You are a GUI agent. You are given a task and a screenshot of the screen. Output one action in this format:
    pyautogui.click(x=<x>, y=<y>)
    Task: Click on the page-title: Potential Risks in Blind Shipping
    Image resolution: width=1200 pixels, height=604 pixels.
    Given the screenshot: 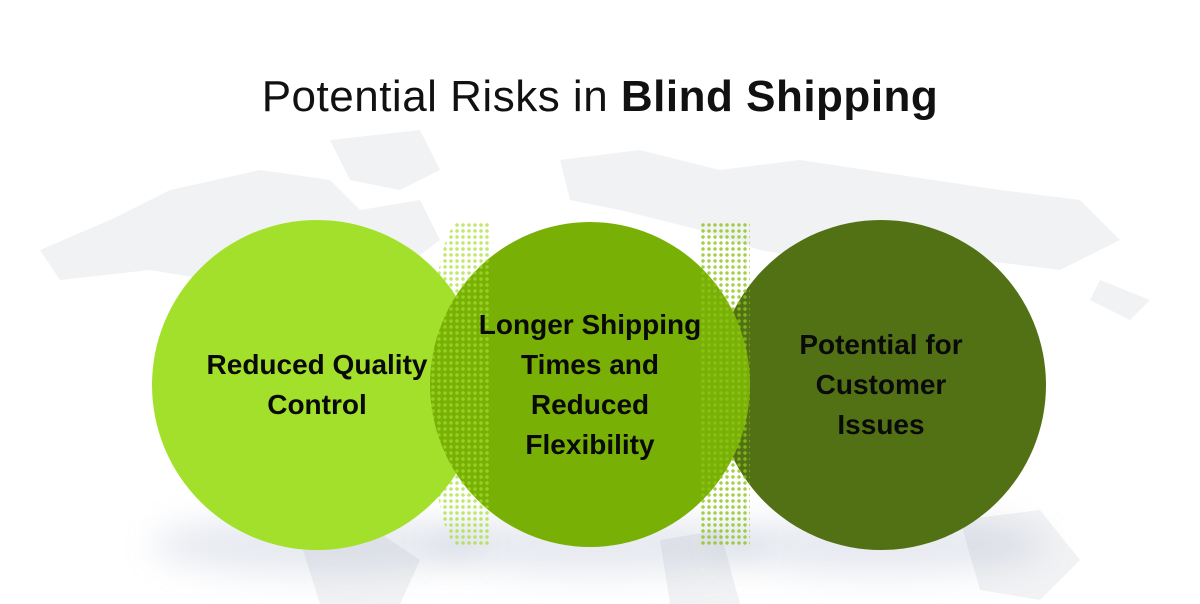 What is the action you would take?
    pyautogui.click(x=600, y=97)
    